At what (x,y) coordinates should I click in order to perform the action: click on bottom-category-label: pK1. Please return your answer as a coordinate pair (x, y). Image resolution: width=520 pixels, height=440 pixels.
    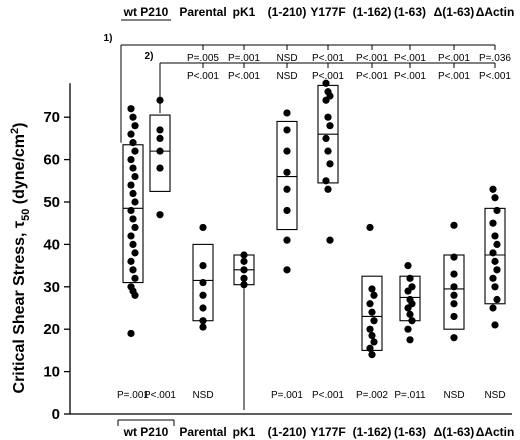
    Looking at the image, I should click on (244, 432).